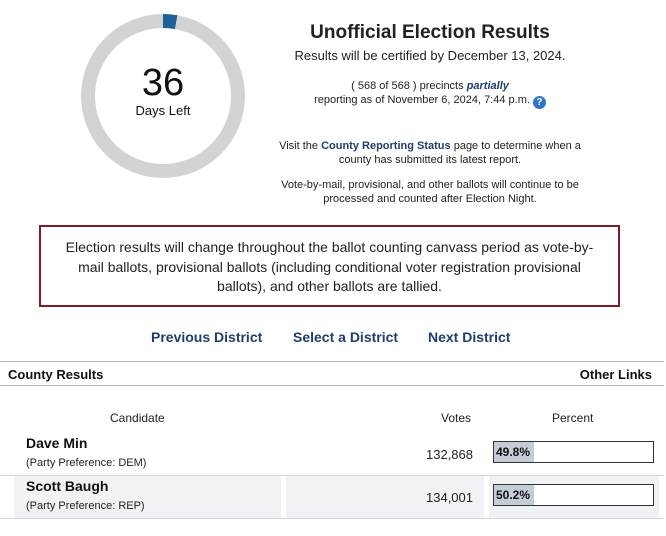  I want to click on countdown-ring: 36 Days Left, so click(163, 96).